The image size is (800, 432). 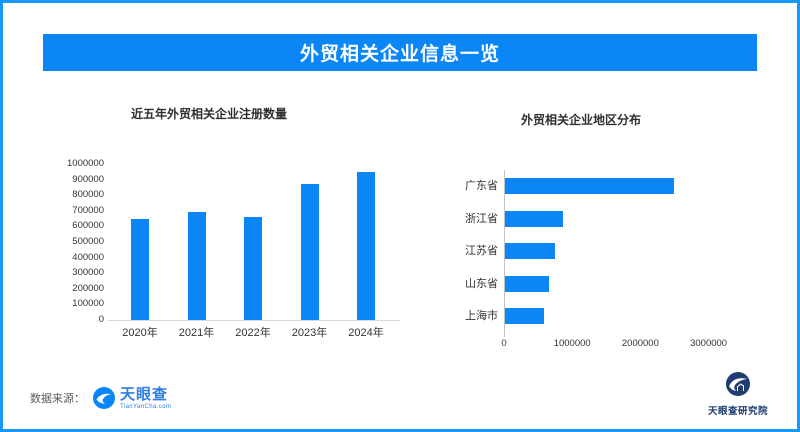 I want to click on x-axis-category-label: 2020年, so click(x=140, y=332).